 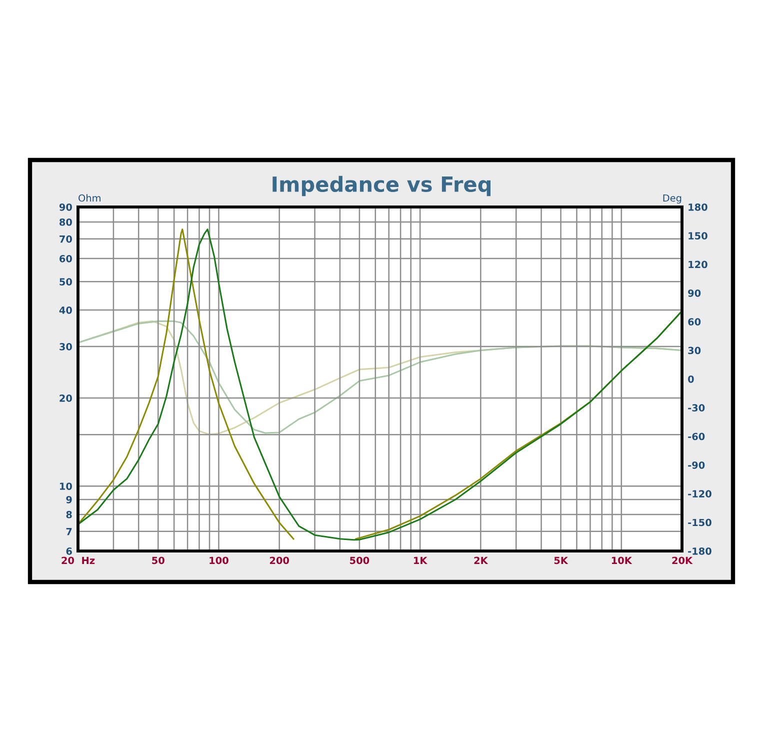 What do you see at coordinates (694, 350) in the screenshot?
I see `y2-tick-label: 30` at bounding box center [694, 350].